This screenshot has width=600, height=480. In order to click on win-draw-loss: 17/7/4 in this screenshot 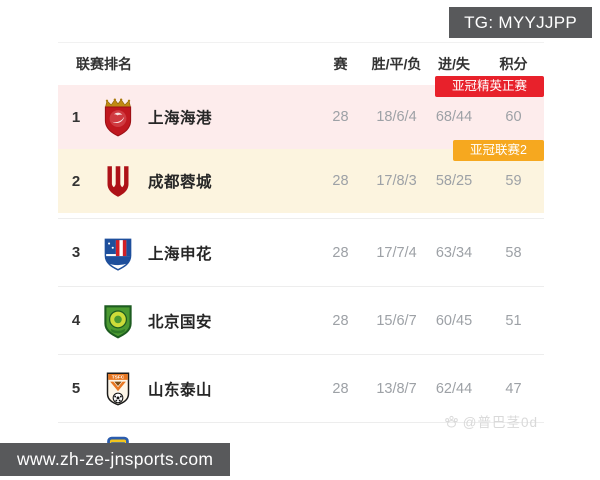, I will do `click(396, 252)`.